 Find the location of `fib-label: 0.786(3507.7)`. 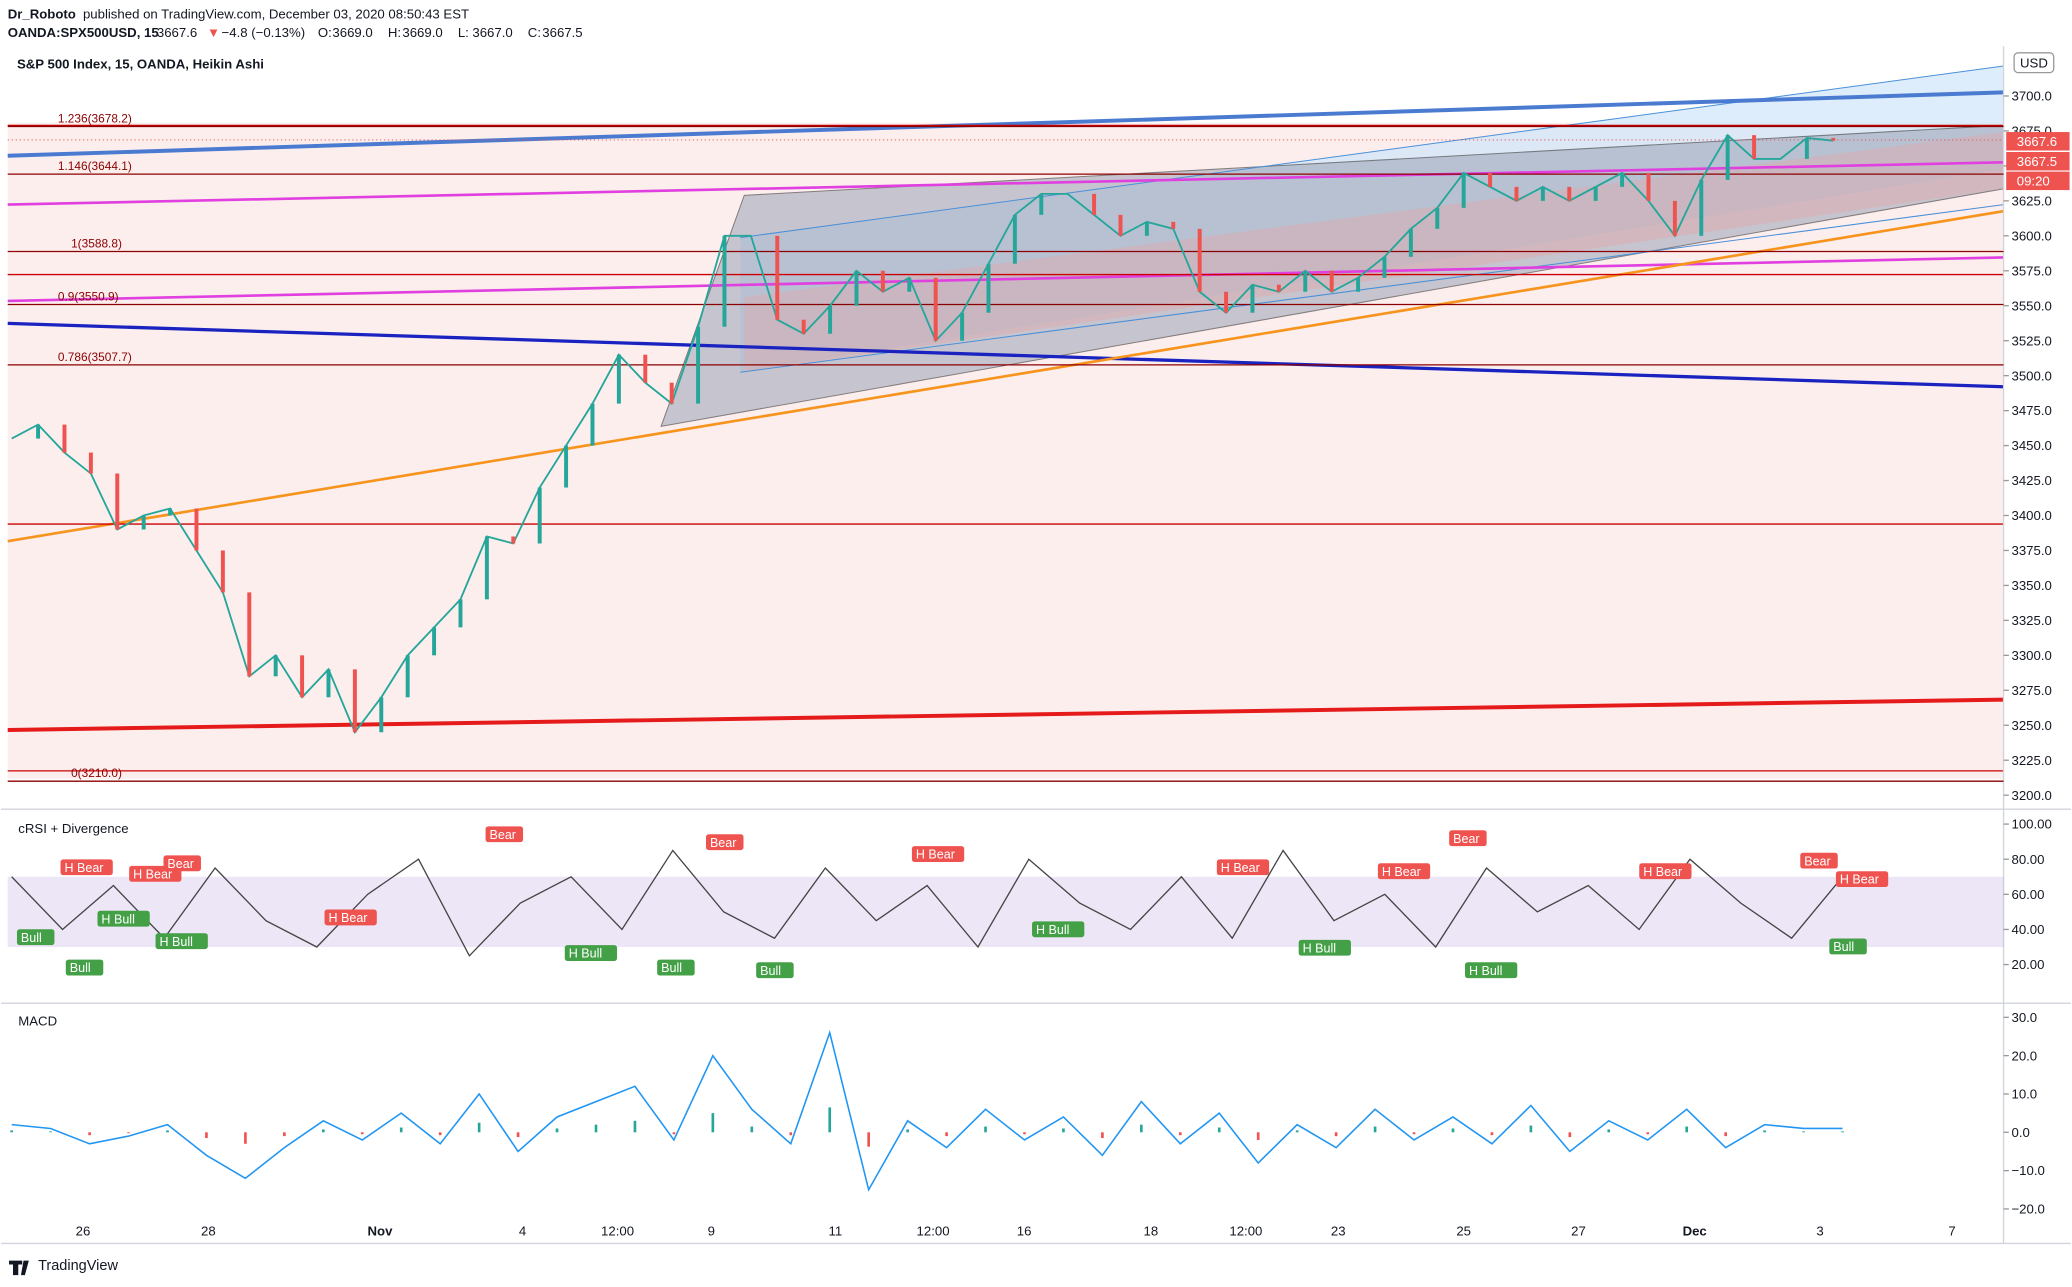

fib-label: 0.786(3507.7) is located at coordinates (95, 357).